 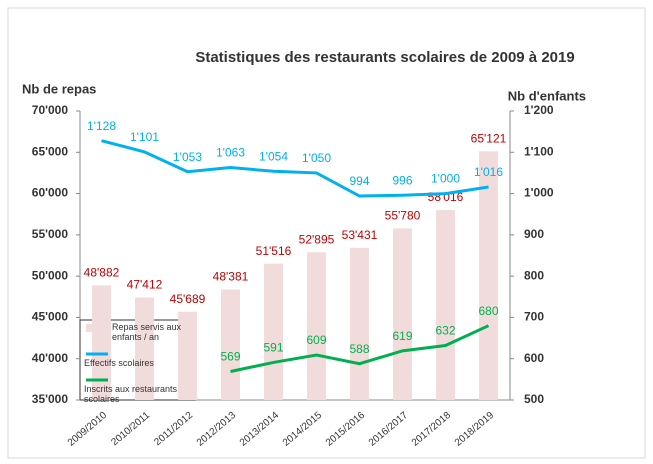 What do you see at coordinates (539, 193) in the screenshot?
I see `y2-tick-label: 1'000` at bounding box center [539, 193].